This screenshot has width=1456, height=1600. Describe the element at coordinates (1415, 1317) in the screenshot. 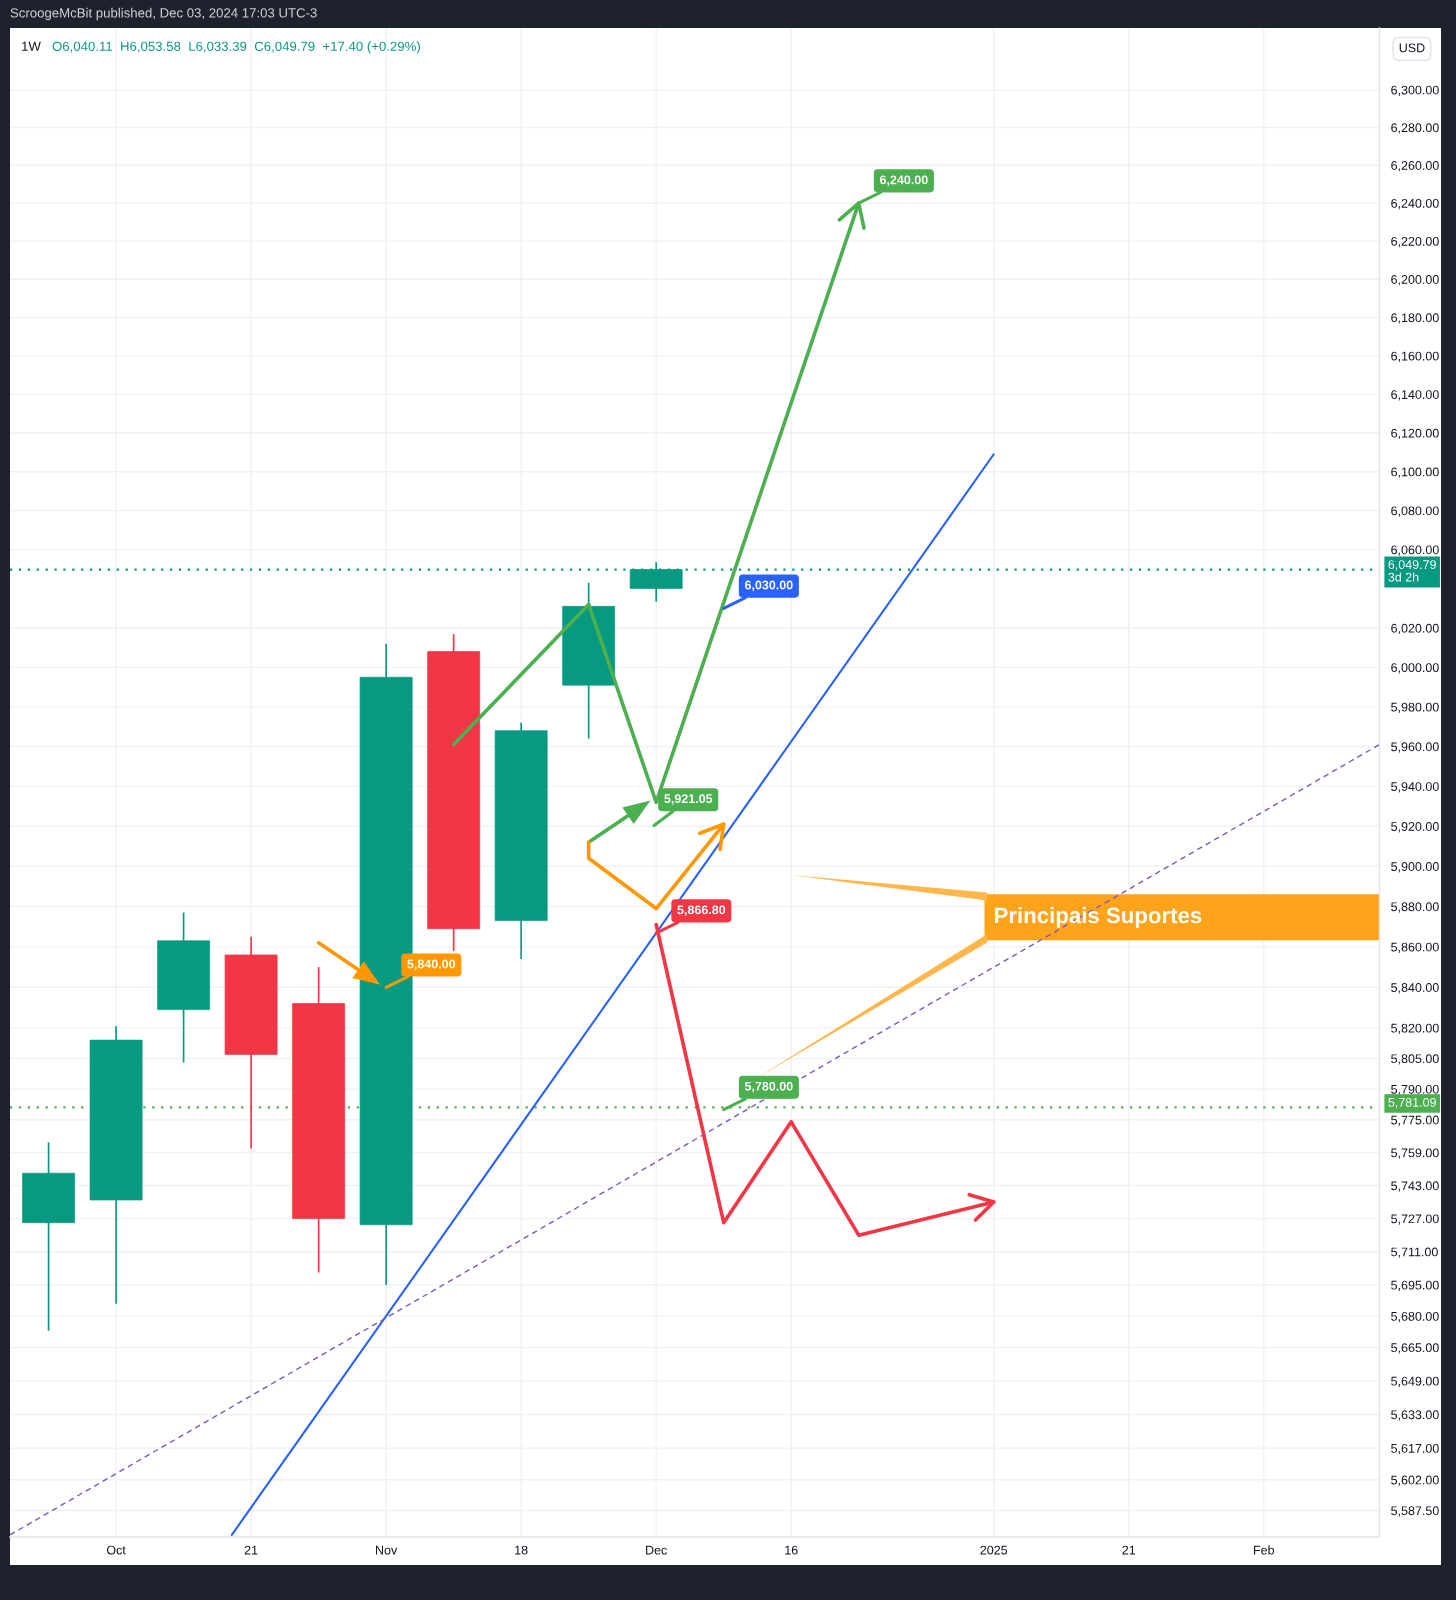

I see `y-tick-label: 5,680.00` at that location.